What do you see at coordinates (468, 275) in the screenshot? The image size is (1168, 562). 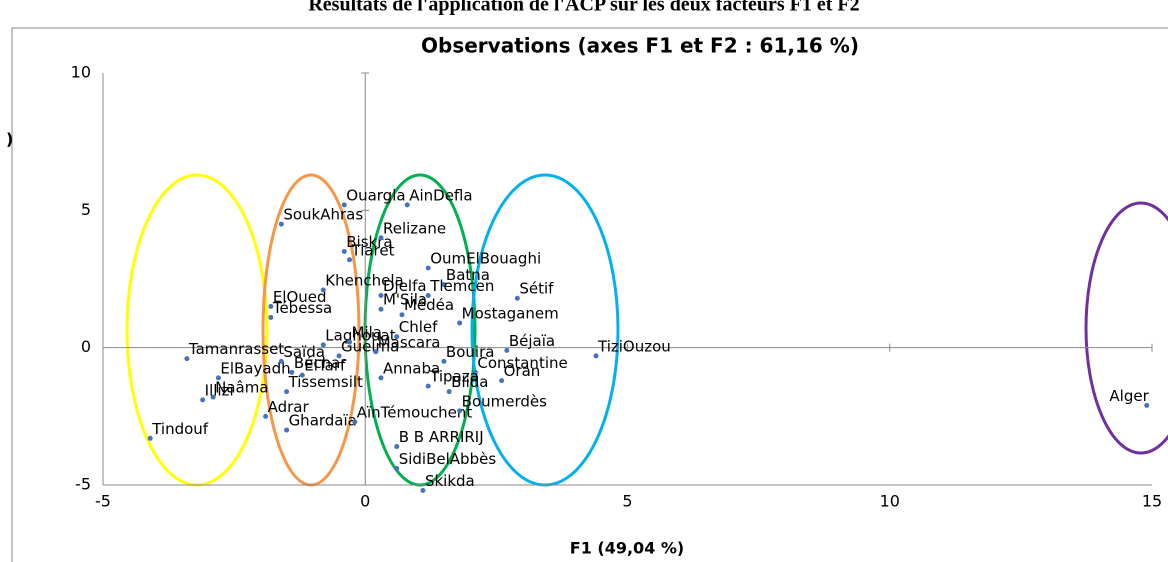 I see `point-label: Batna` at bounding box center [468, 275].